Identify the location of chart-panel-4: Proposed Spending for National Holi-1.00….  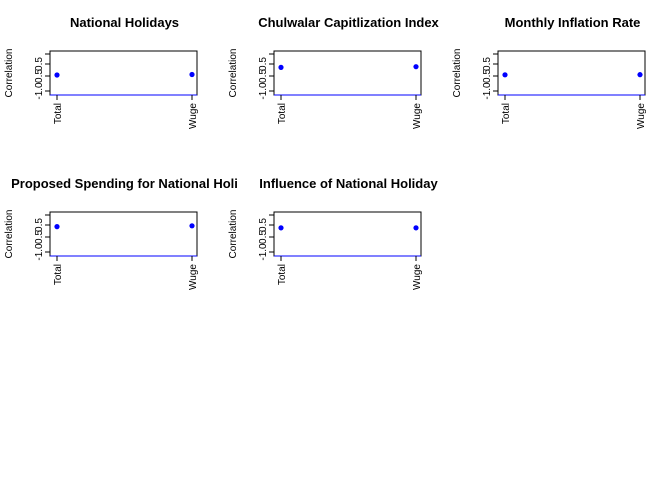
(121, 233).